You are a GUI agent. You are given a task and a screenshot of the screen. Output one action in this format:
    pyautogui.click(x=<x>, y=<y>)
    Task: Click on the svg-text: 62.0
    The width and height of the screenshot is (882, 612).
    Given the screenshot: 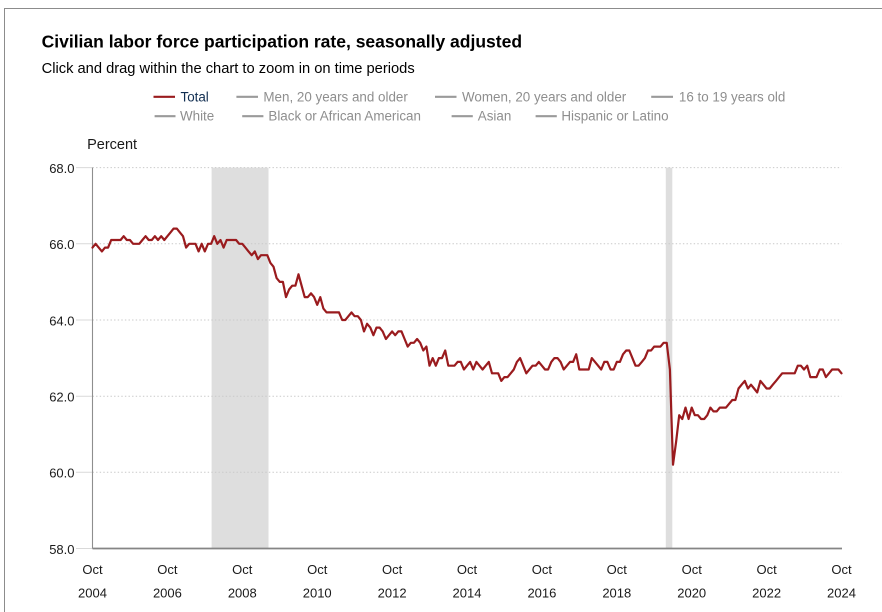 What is the action you would take?
    pyautogui.click(x=61, y=397)
    